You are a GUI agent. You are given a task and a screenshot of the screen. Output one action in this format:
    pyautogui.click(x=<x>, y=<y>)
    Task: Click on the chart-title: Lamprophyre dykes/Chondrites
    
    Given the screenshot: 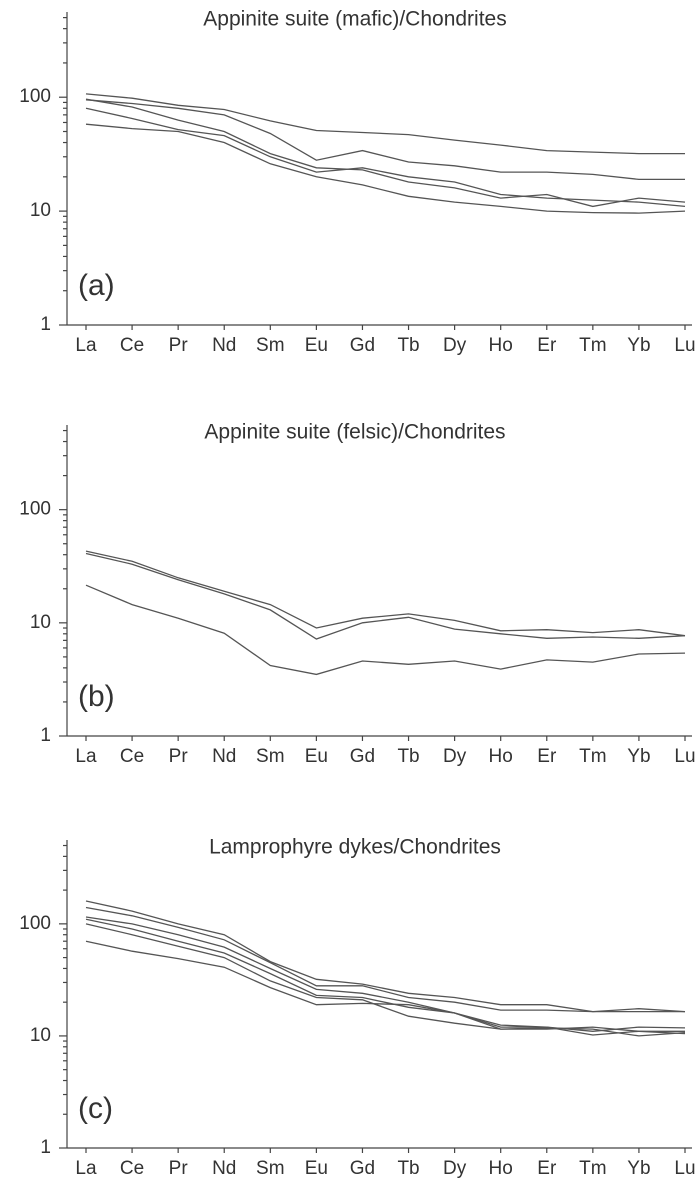 What is the action you would take?
    pyautogui.click(x=355, y=847)
    